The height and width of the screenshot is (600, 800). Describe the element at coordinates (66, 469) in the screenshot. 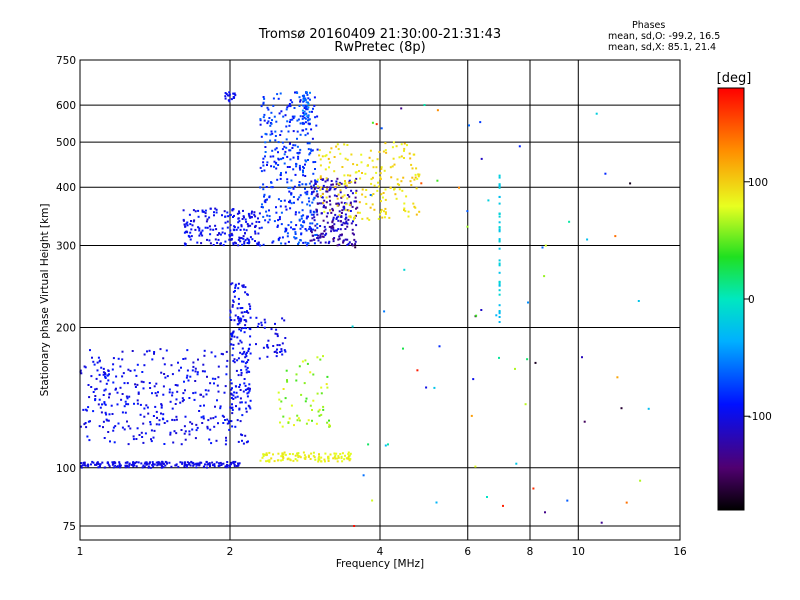

I see `y-tick-label: 100` at that location.